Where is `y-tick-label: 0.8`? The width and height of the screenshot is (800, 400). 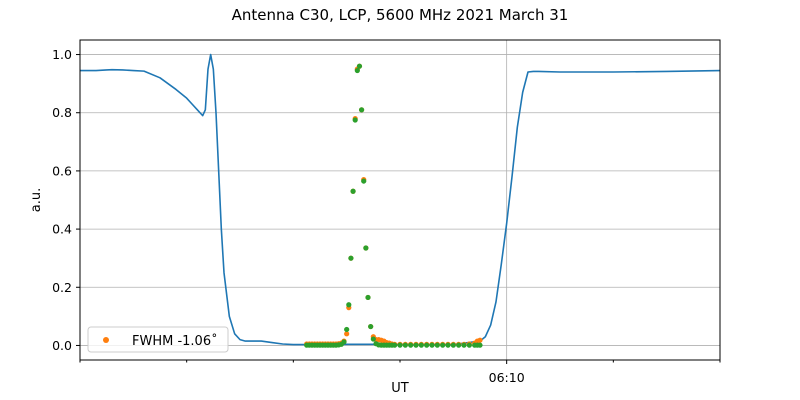 y-tick-label: 0.8 is located at coordinates (62, 112).